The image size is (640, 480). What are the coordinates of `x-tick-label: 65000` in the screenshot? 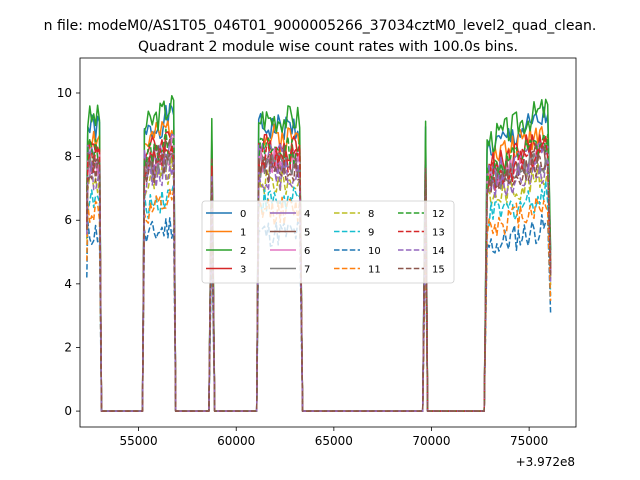 It's located at (334, 441).